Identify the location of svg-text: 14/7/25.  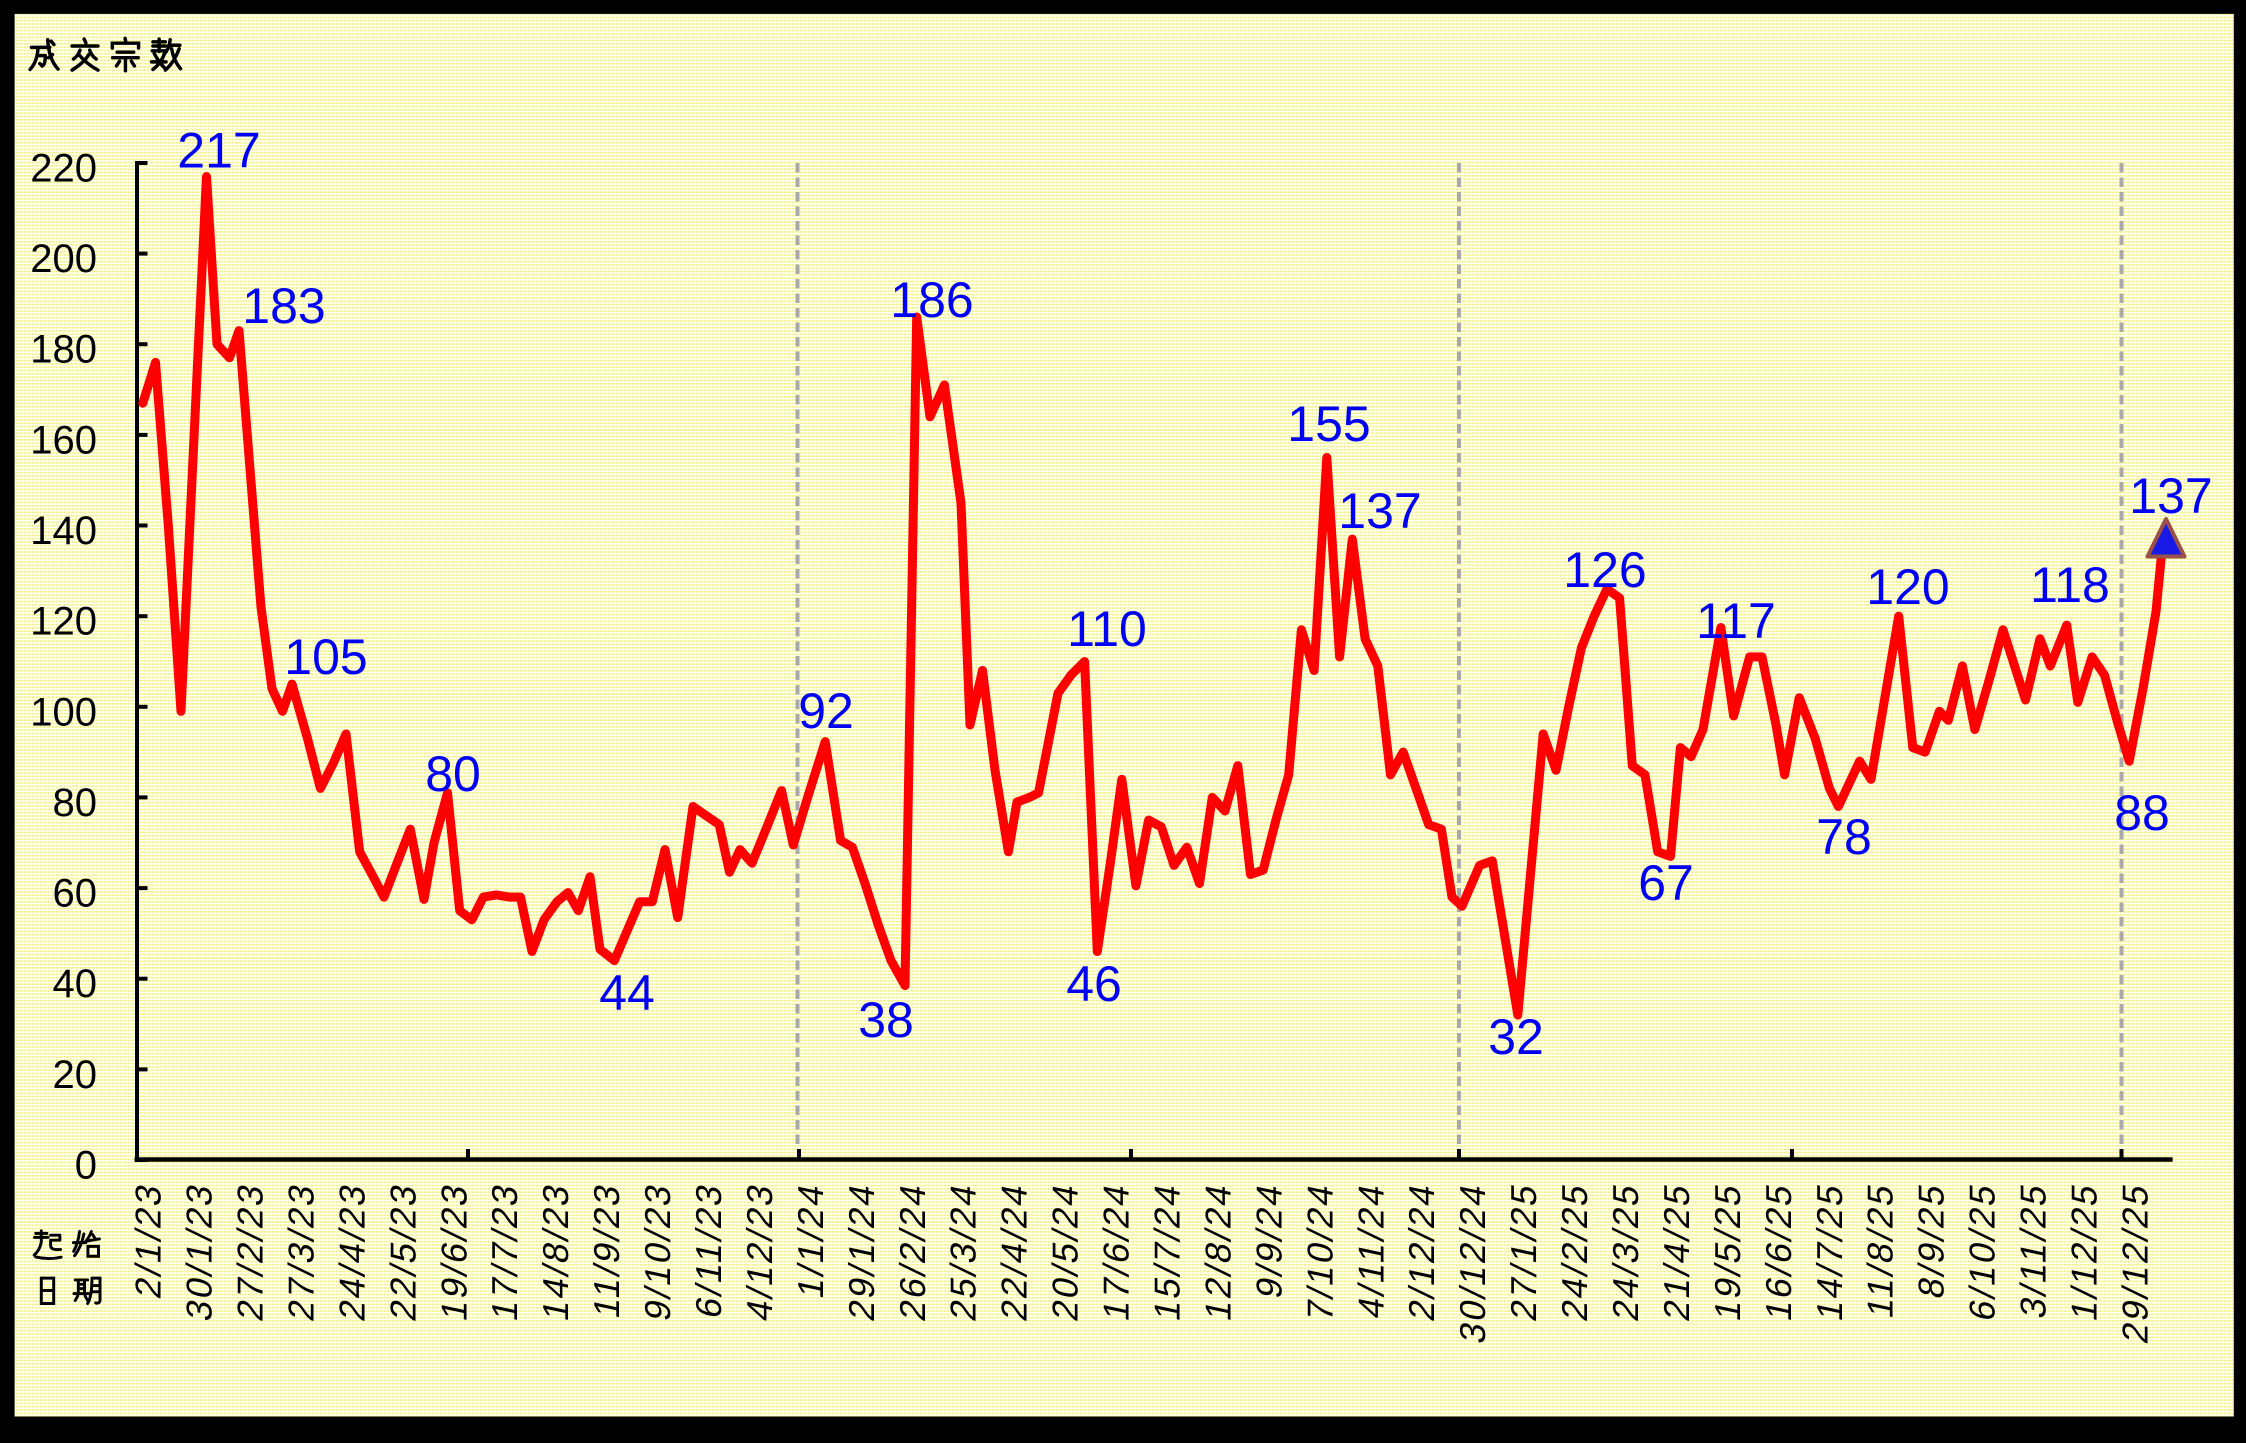
(1829, 1251).